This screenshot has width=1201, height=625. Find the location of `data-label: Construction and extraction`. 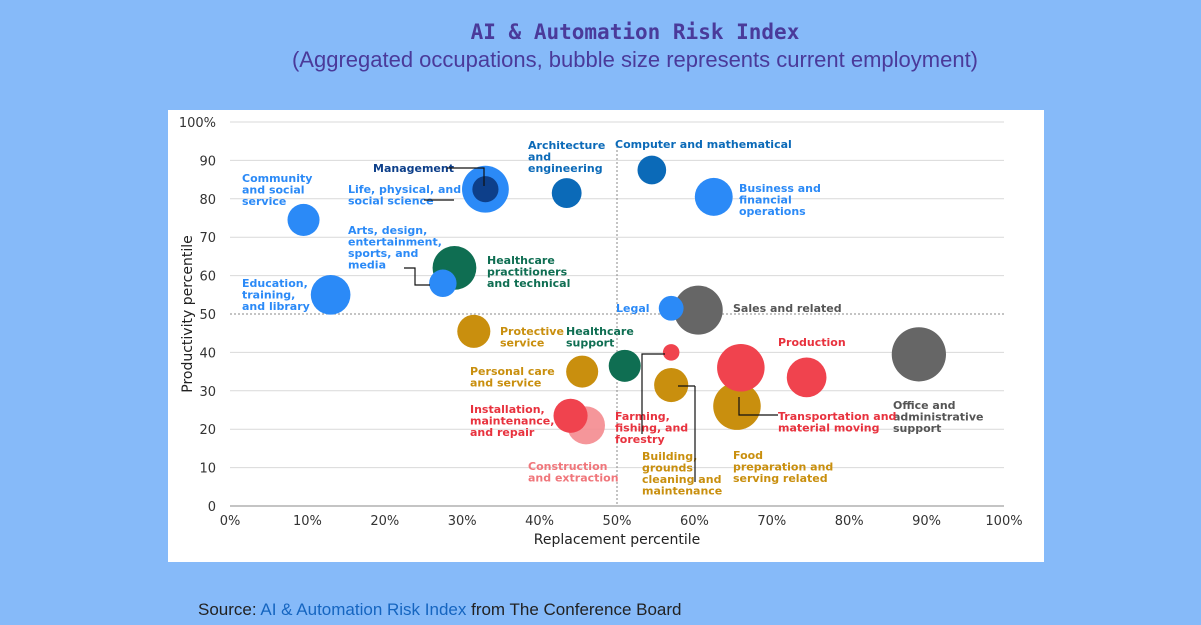

data-label: Construction and extraction is located at coordinates (573, 472).